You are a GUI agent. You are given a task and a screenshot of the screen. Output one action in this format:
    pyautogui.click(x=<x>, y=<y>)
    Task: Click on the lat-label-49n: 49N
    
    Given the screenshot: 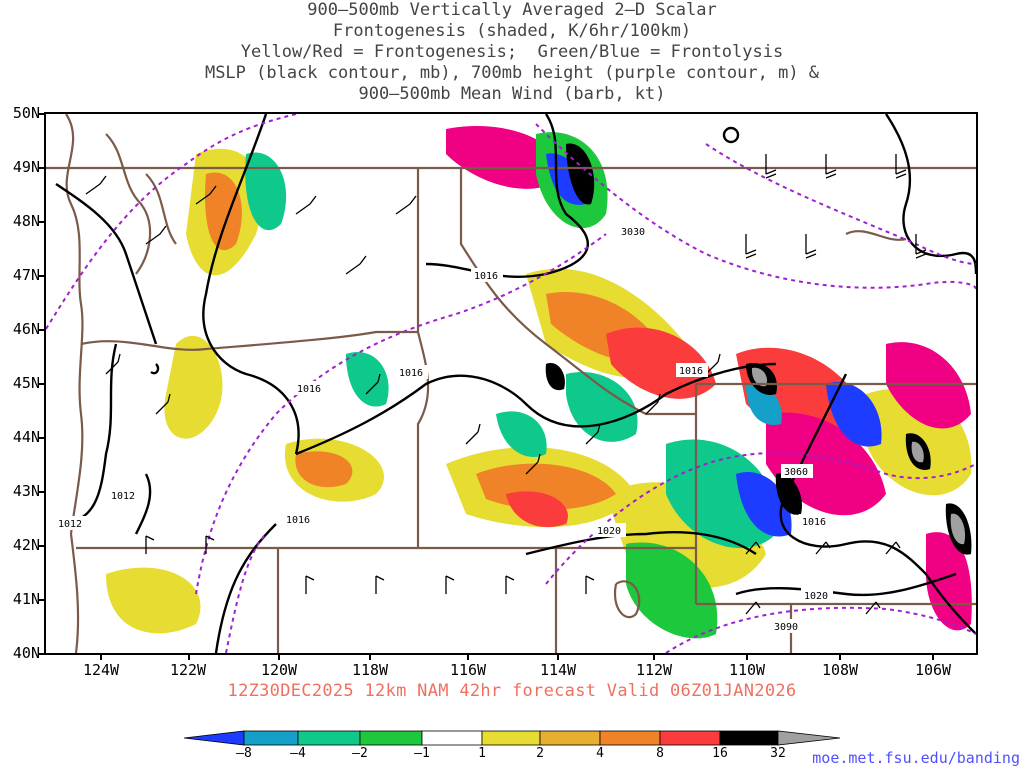 What is the action you would take?
    pyautogui.click(x=26, y=167)
    